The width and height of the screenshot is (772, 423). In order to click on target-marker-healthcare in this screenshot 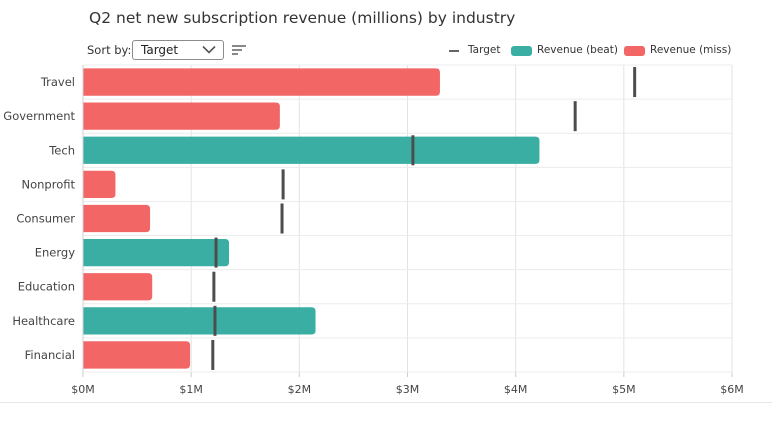, I will do `click(215, 320)`.